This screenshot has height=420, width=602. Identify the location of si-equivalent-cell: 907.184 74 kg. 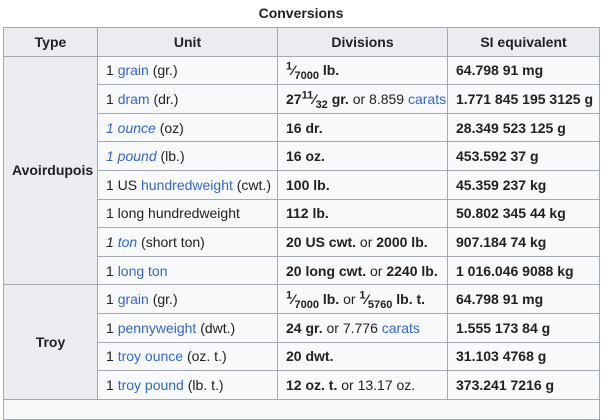
(523, 242).